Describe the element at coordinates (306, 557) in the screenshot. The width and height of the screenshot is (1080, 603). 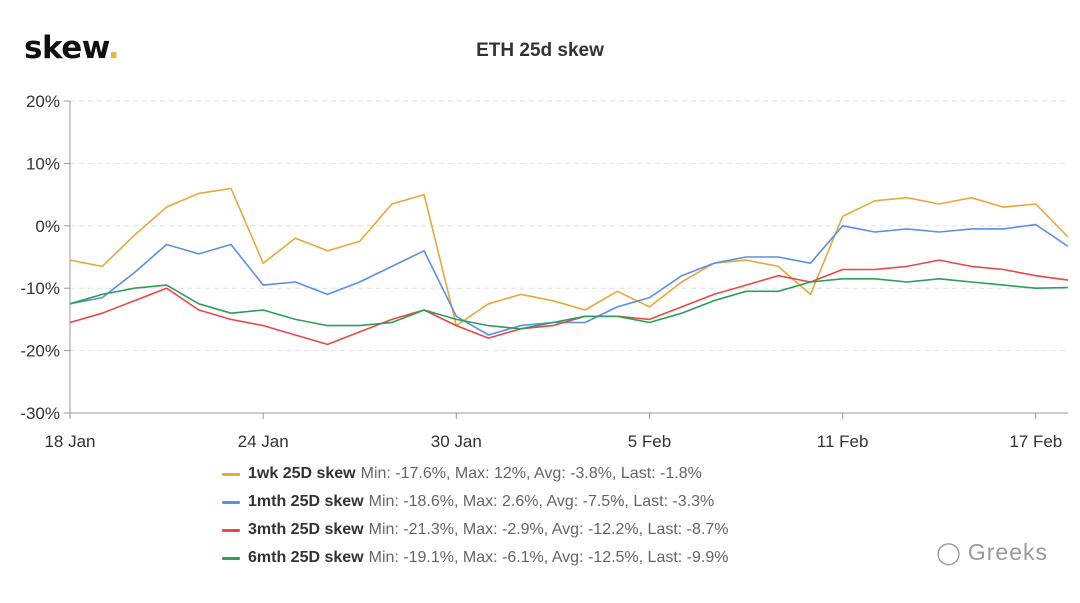
I see `legend-series-name: 6mth 25D skew` at that location.